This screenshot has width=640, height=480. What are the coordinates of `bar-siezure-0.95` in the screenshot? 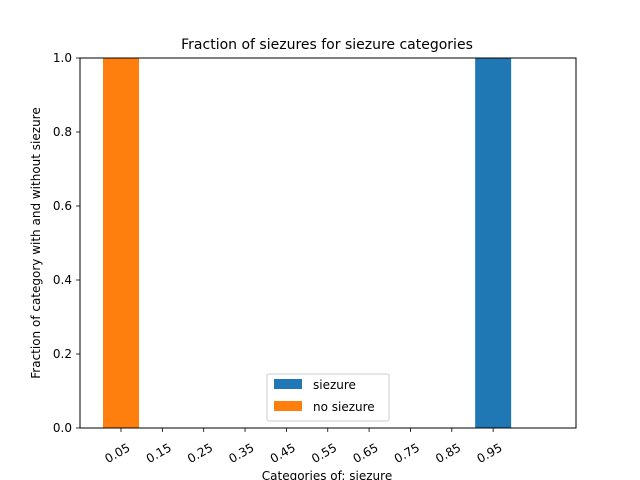 It's located at (493, 243).